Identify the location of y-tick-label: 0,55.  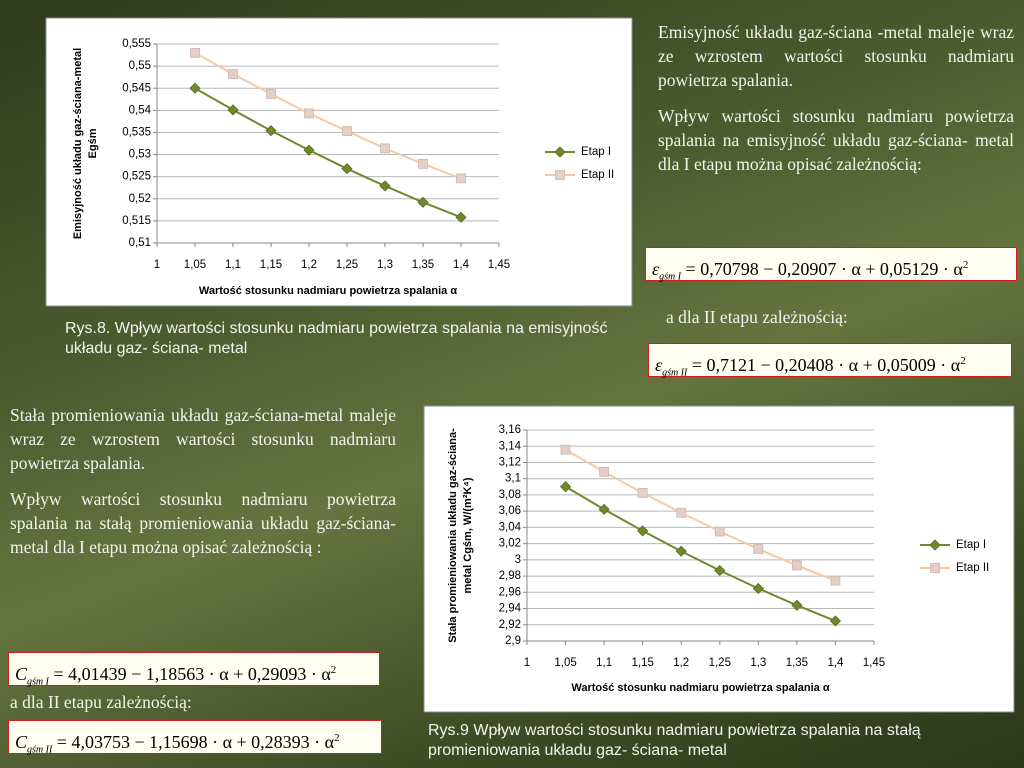
(140, 66).